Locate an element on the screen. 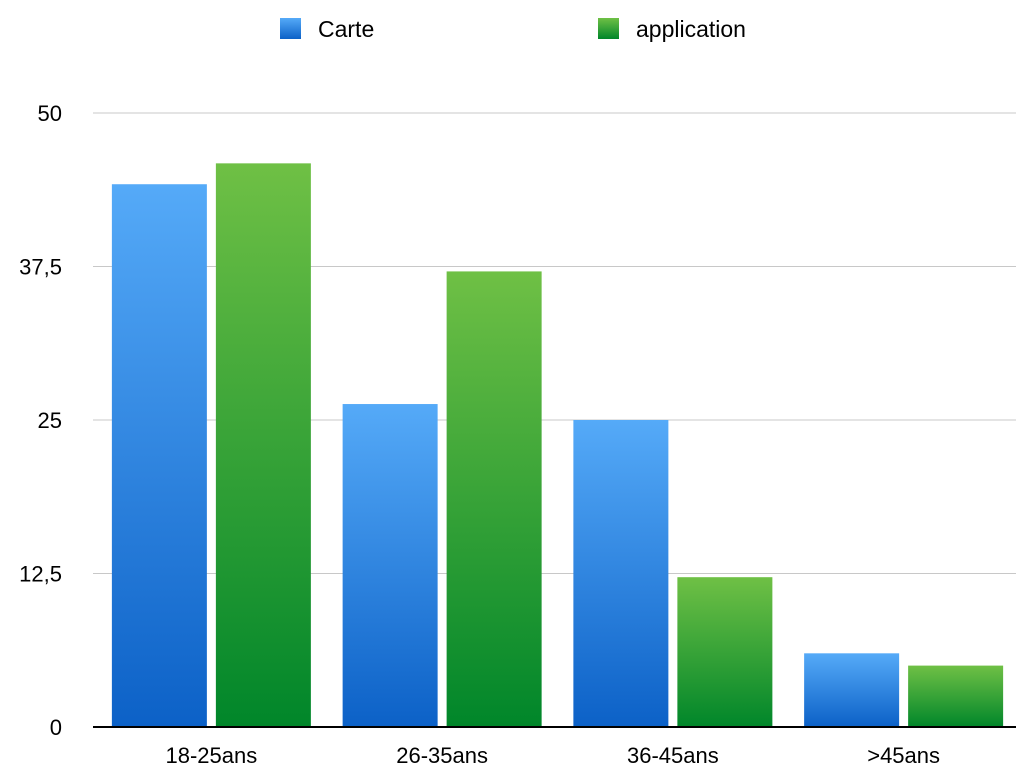  x-tick-label: 26-35ans is located at coordinates (442, 755).